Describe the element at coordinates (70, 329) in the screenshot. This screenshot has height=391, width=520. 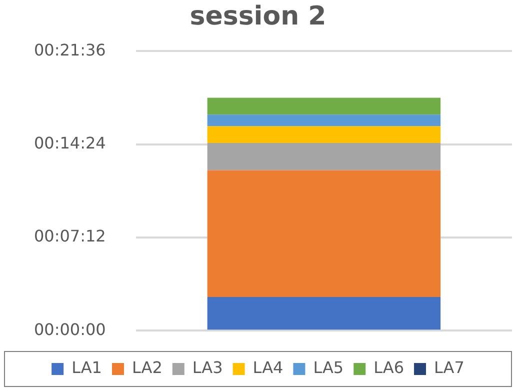
I see `y-tick-label: 00:00:00` at that location.